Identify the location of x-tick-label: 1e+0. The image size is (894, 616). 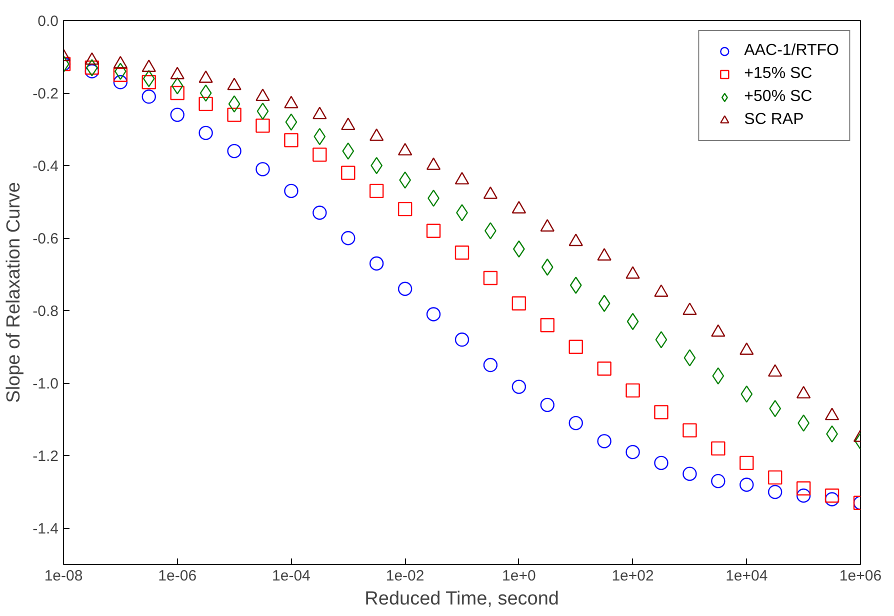
(519, 576).